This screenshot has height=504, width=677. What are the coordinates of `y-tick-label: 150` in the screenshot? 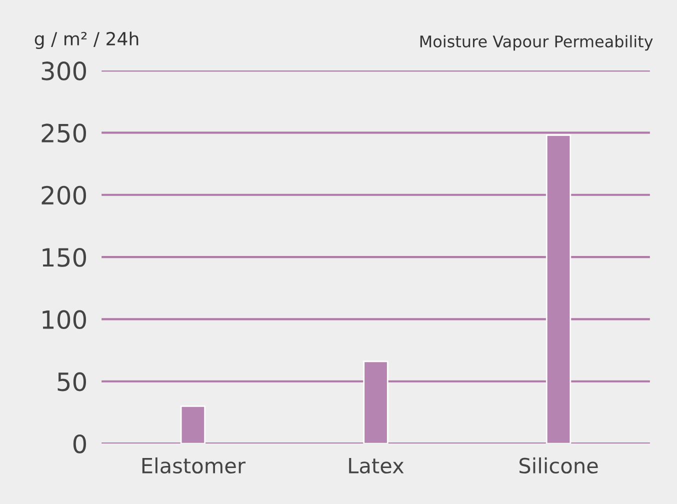 It's located at (64, 257).